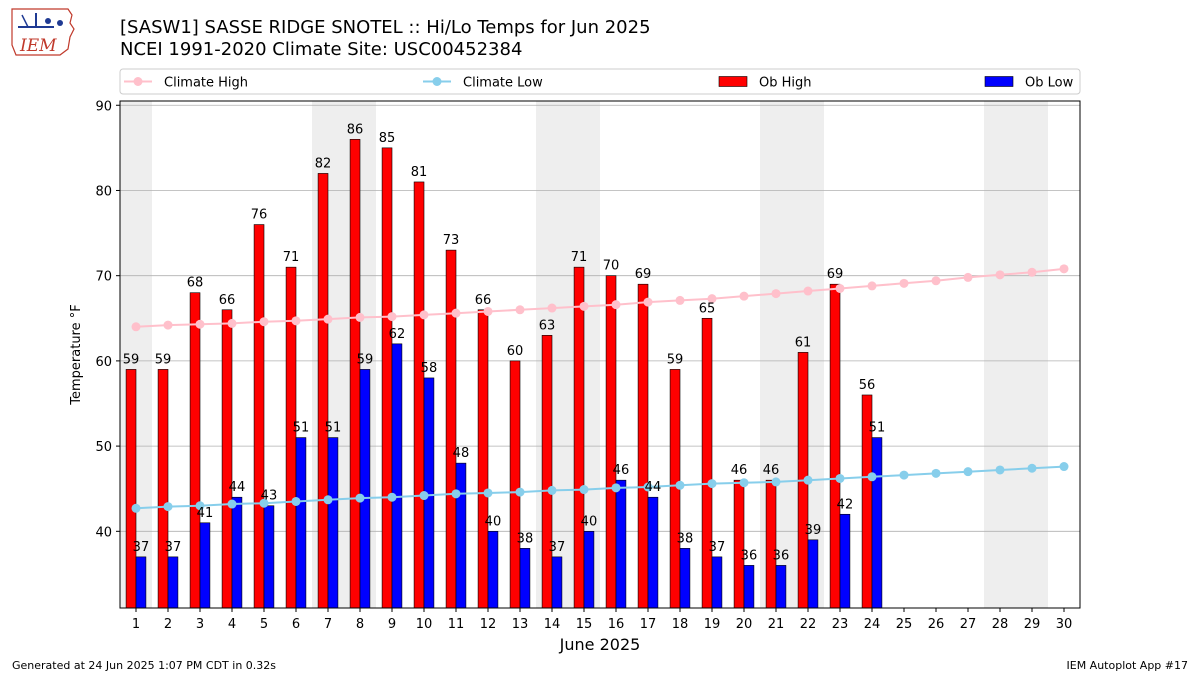 The width and height of the screenshot is (1200, 675). I want to click on x-axis-title: June 2025, so click(600, 644).